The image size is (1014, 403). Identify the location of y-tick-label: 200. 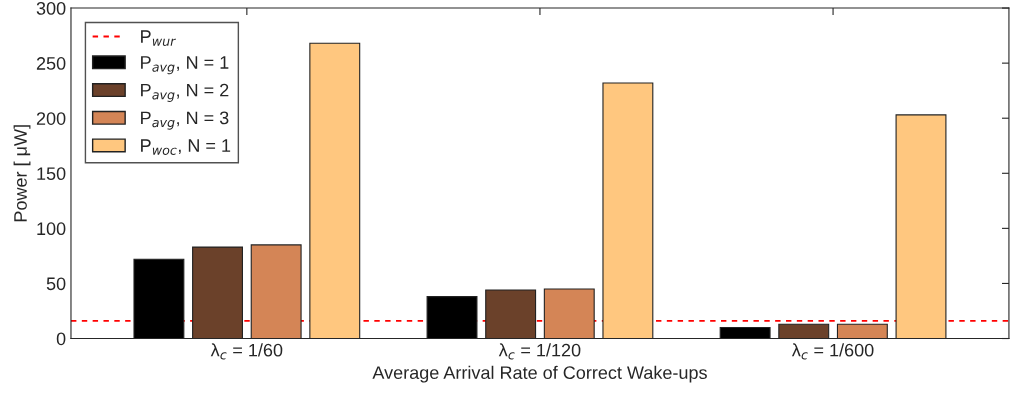
(51, 118).